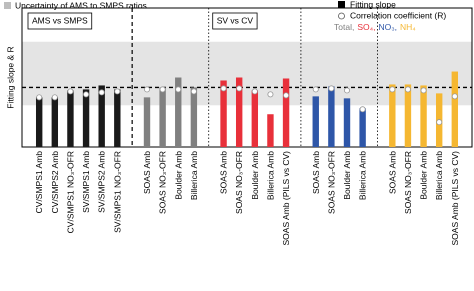  Describe the element at coordinates (81, 5) in the screenshot. I see `band-legend-label: Uncertainty of AMS to SMPS ratios` at that location.